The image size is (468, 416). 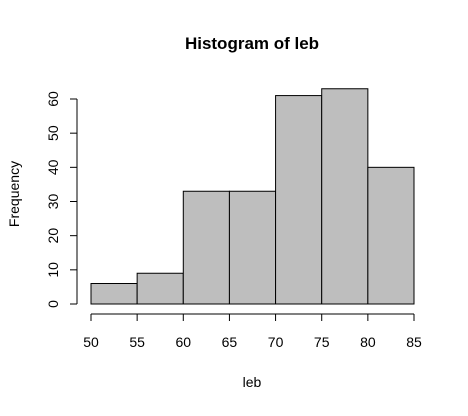 What do you see at coordinates (183, 342) in the screenshot?
I see `x-tick-label-60: 60` at bounding box center [183, 342].